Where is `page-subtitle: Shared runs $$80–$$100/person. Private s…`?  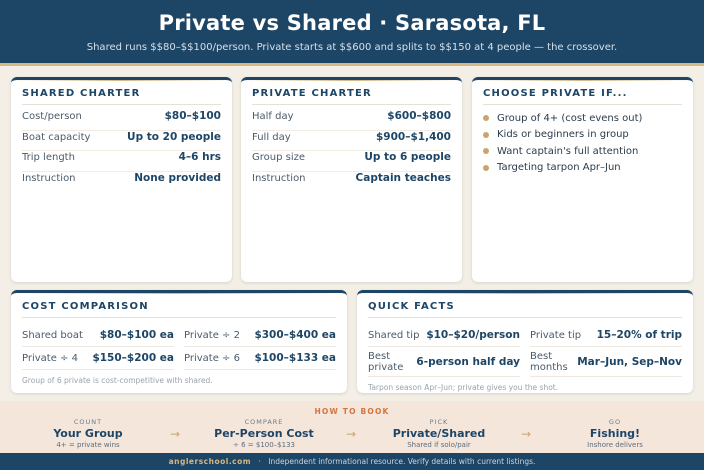 page-subtitle: Shared runs $$80–$$100/person. Private s… is located at coordinates (352, 47).